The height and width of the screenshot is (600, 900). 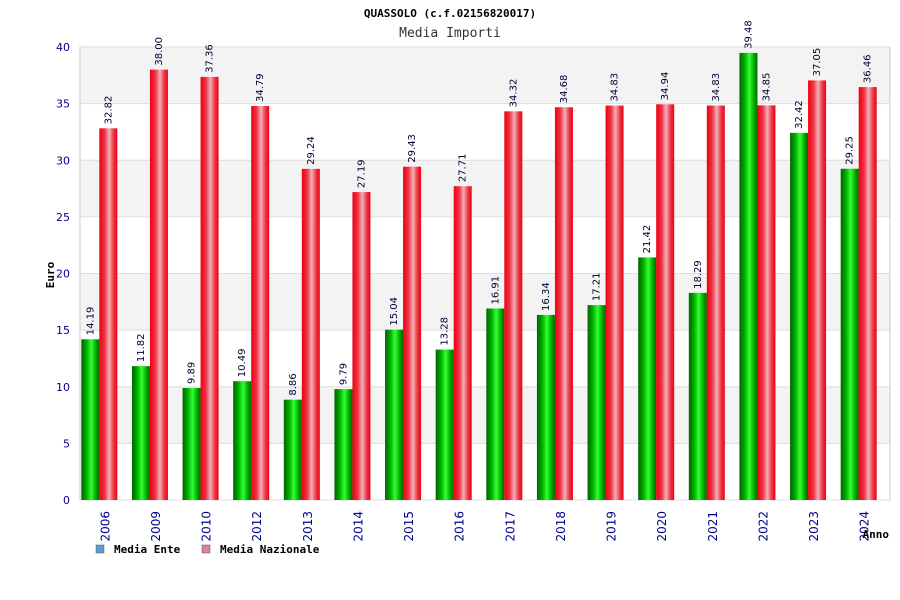 What do you see at coordinates (698, 274) in the screenshot?
I see `data-label: 18.29` at bounding box center [698, 274].